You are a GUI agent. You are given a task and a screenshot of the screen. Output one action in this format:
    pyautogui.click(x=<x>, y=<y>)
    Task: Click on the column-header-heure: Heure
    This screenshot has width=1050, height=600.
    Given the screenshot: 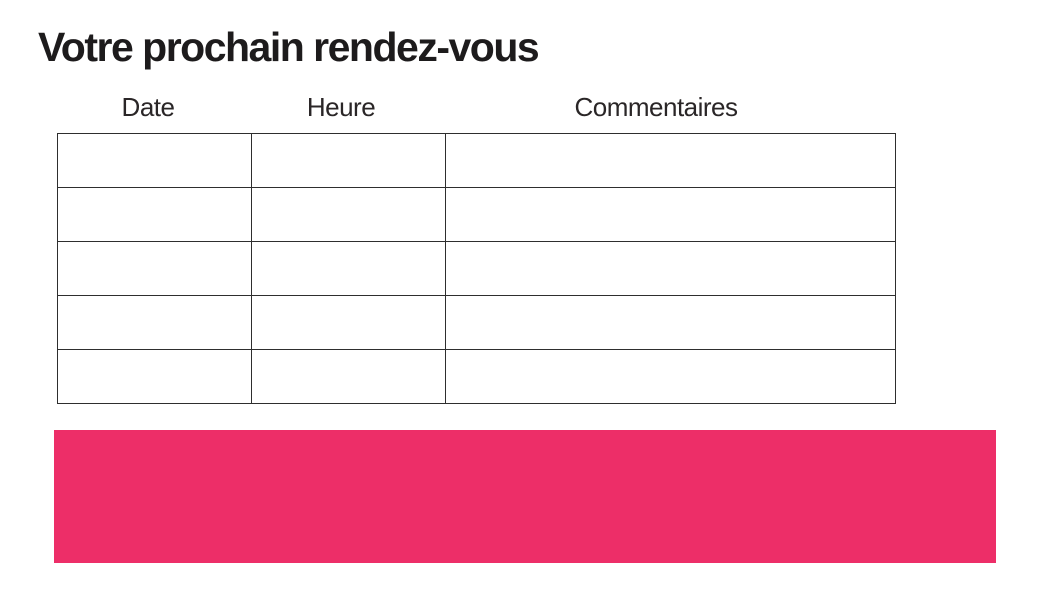 What is the action you would take?
    pyautogui.click(x=341, y=107)
    